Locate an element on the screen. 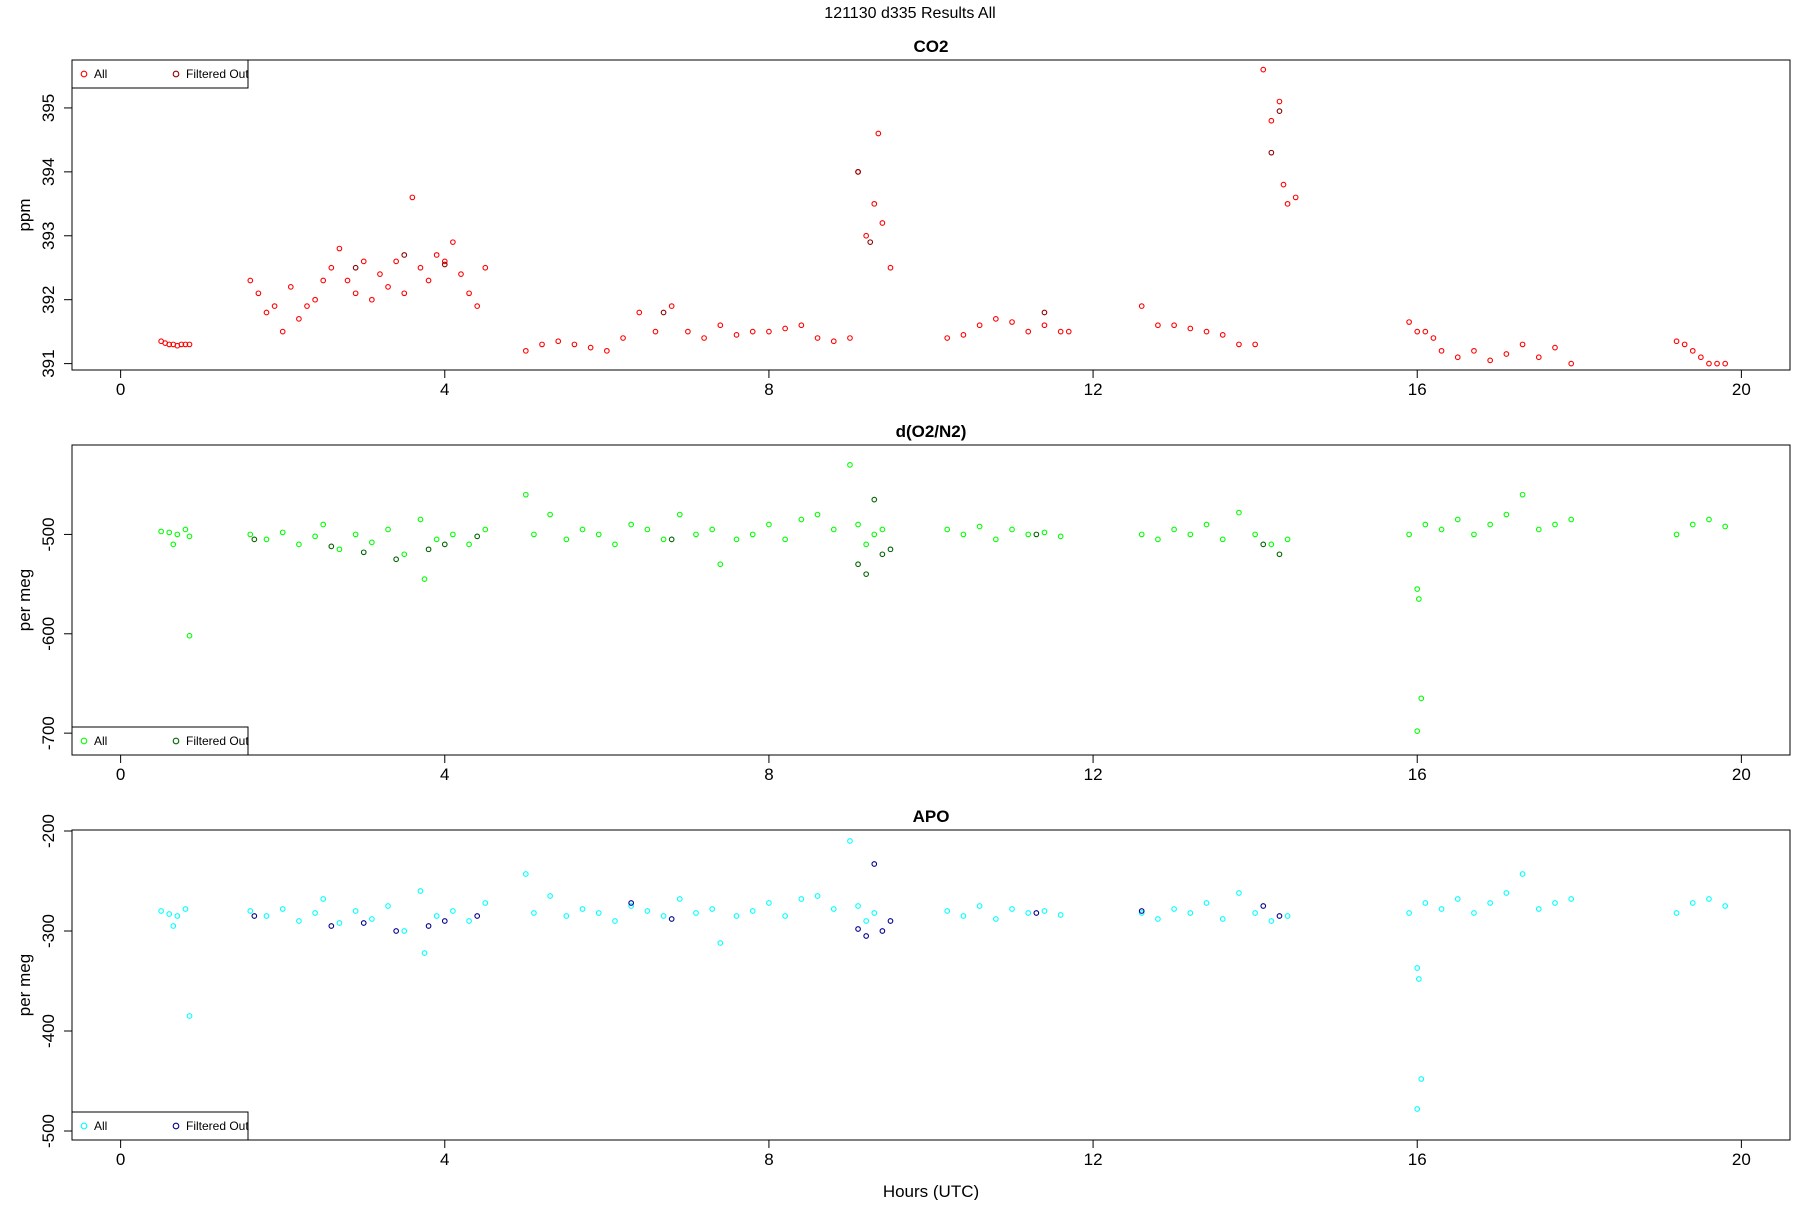  legend-marker is located at coordinates (176, 741).